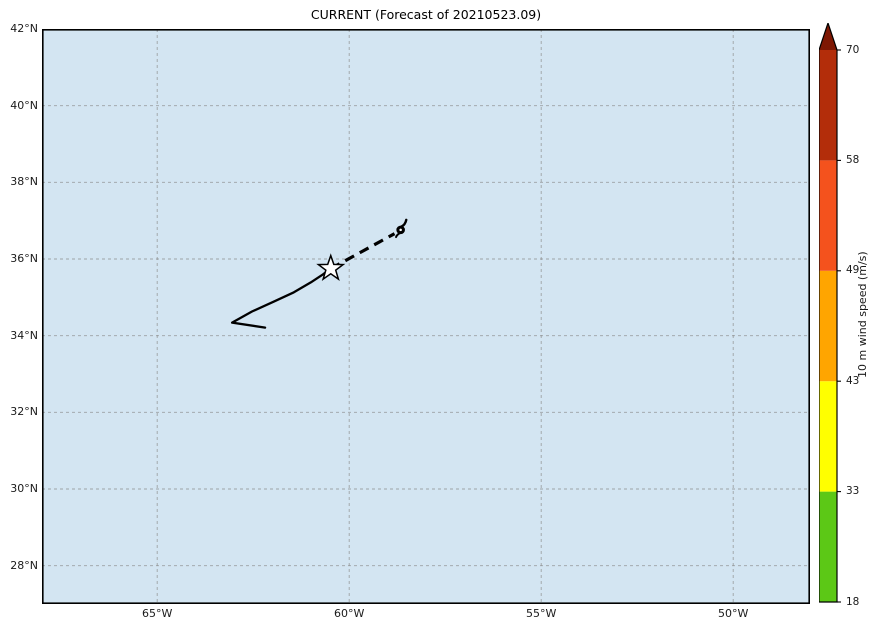  I want to click on forecast-track-line, so click(363, 251).